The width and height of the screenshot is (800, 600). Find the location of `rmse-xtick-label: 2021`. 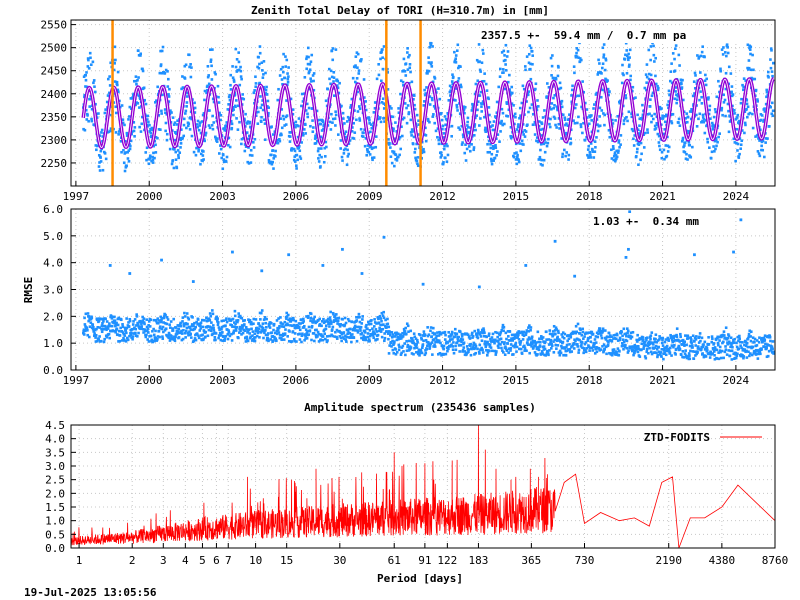

rmse-xtick-label: 2021 is located at coordinates (662, 380).